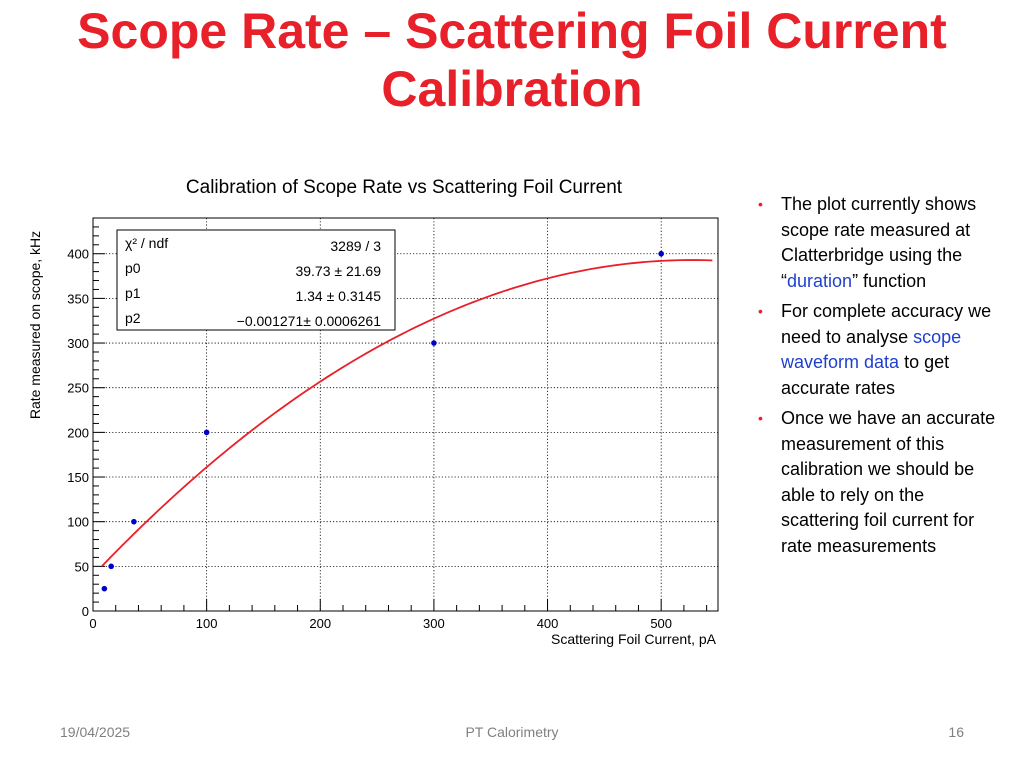 The width and height of the screenshot is (1024, 768). What do you see at coordinates (865, 375) in the screenshot?
I see `bullet-2-end: to get accurate rates` at bounding box center [865, 375].